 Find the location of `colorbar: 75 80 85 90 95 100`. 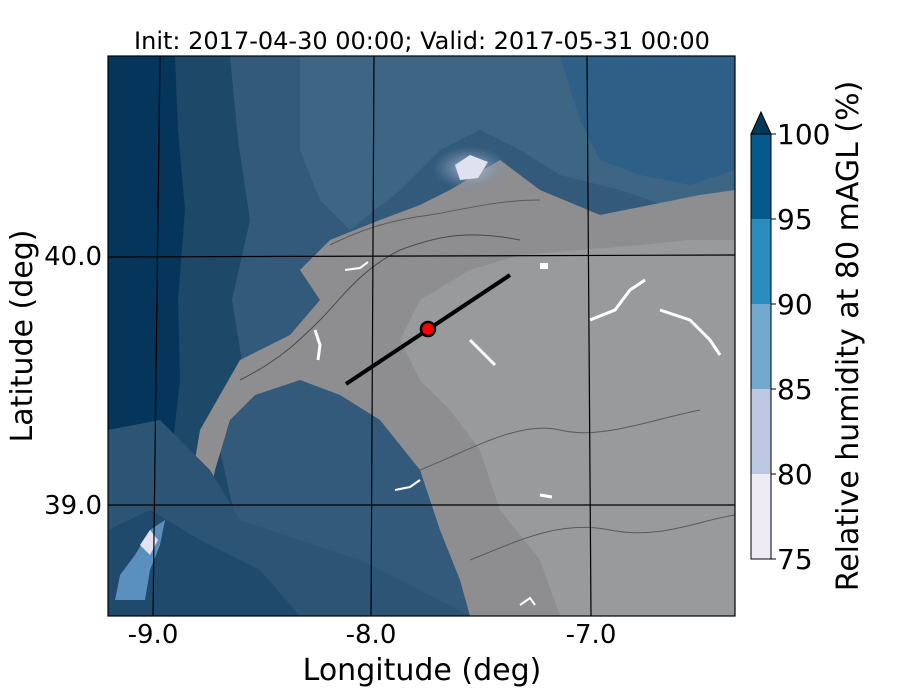

colorbar: 75 80 85 90 95 100 is located at coordinates (790, 343).